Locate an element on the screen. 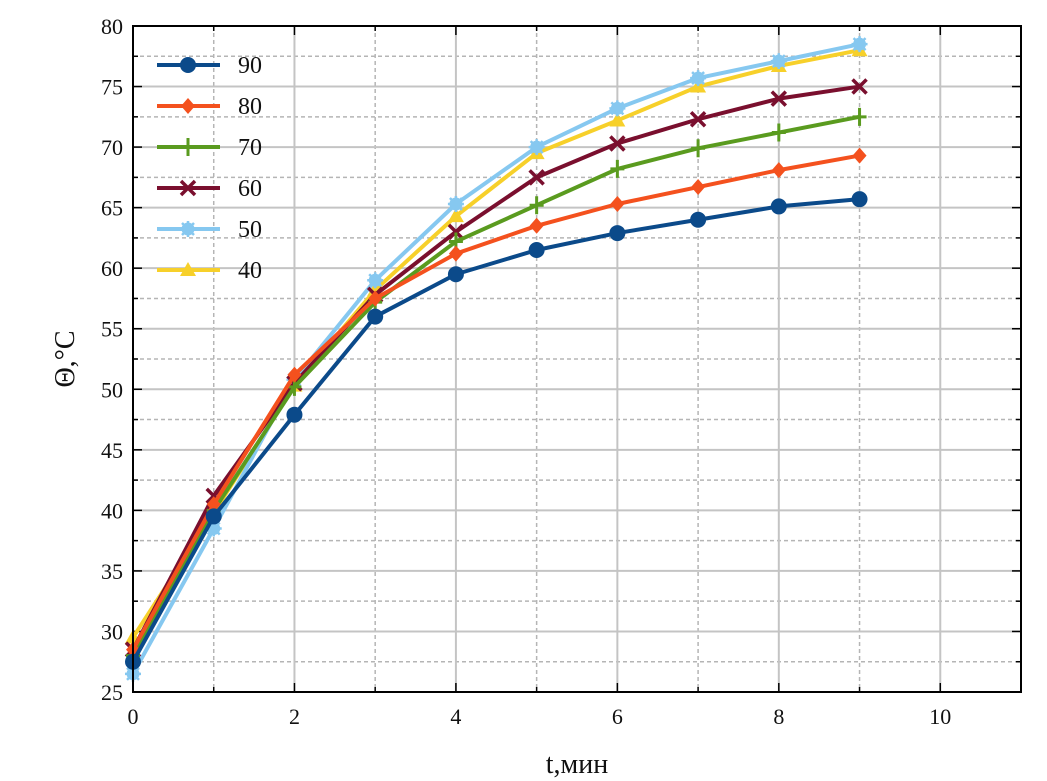 The image size is (1047, 781). x-axis-title: t,мин is located at coordinates (577, 764).